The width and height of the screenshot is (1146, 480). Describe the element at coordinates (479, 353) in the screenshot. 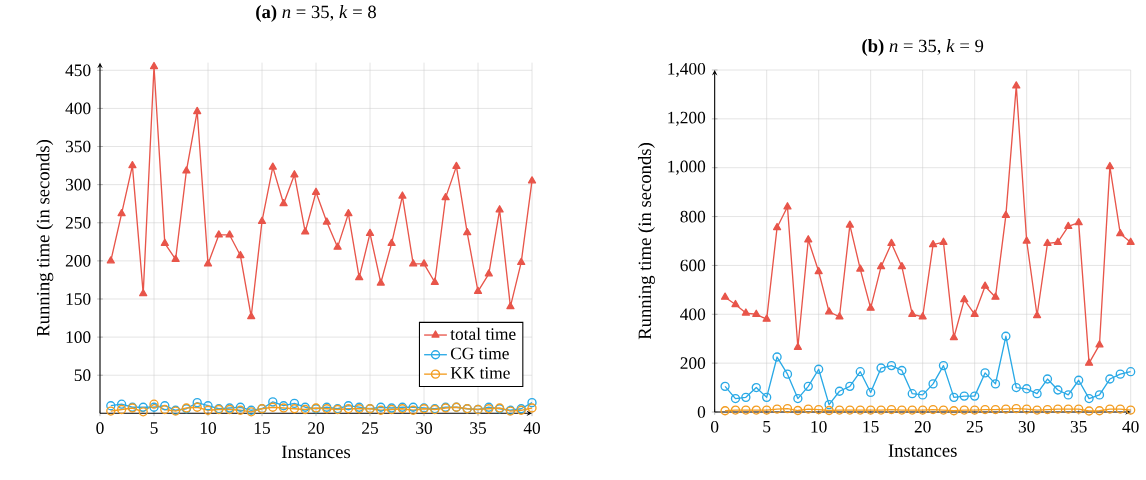

I see `legend-label: CG time` at that location.